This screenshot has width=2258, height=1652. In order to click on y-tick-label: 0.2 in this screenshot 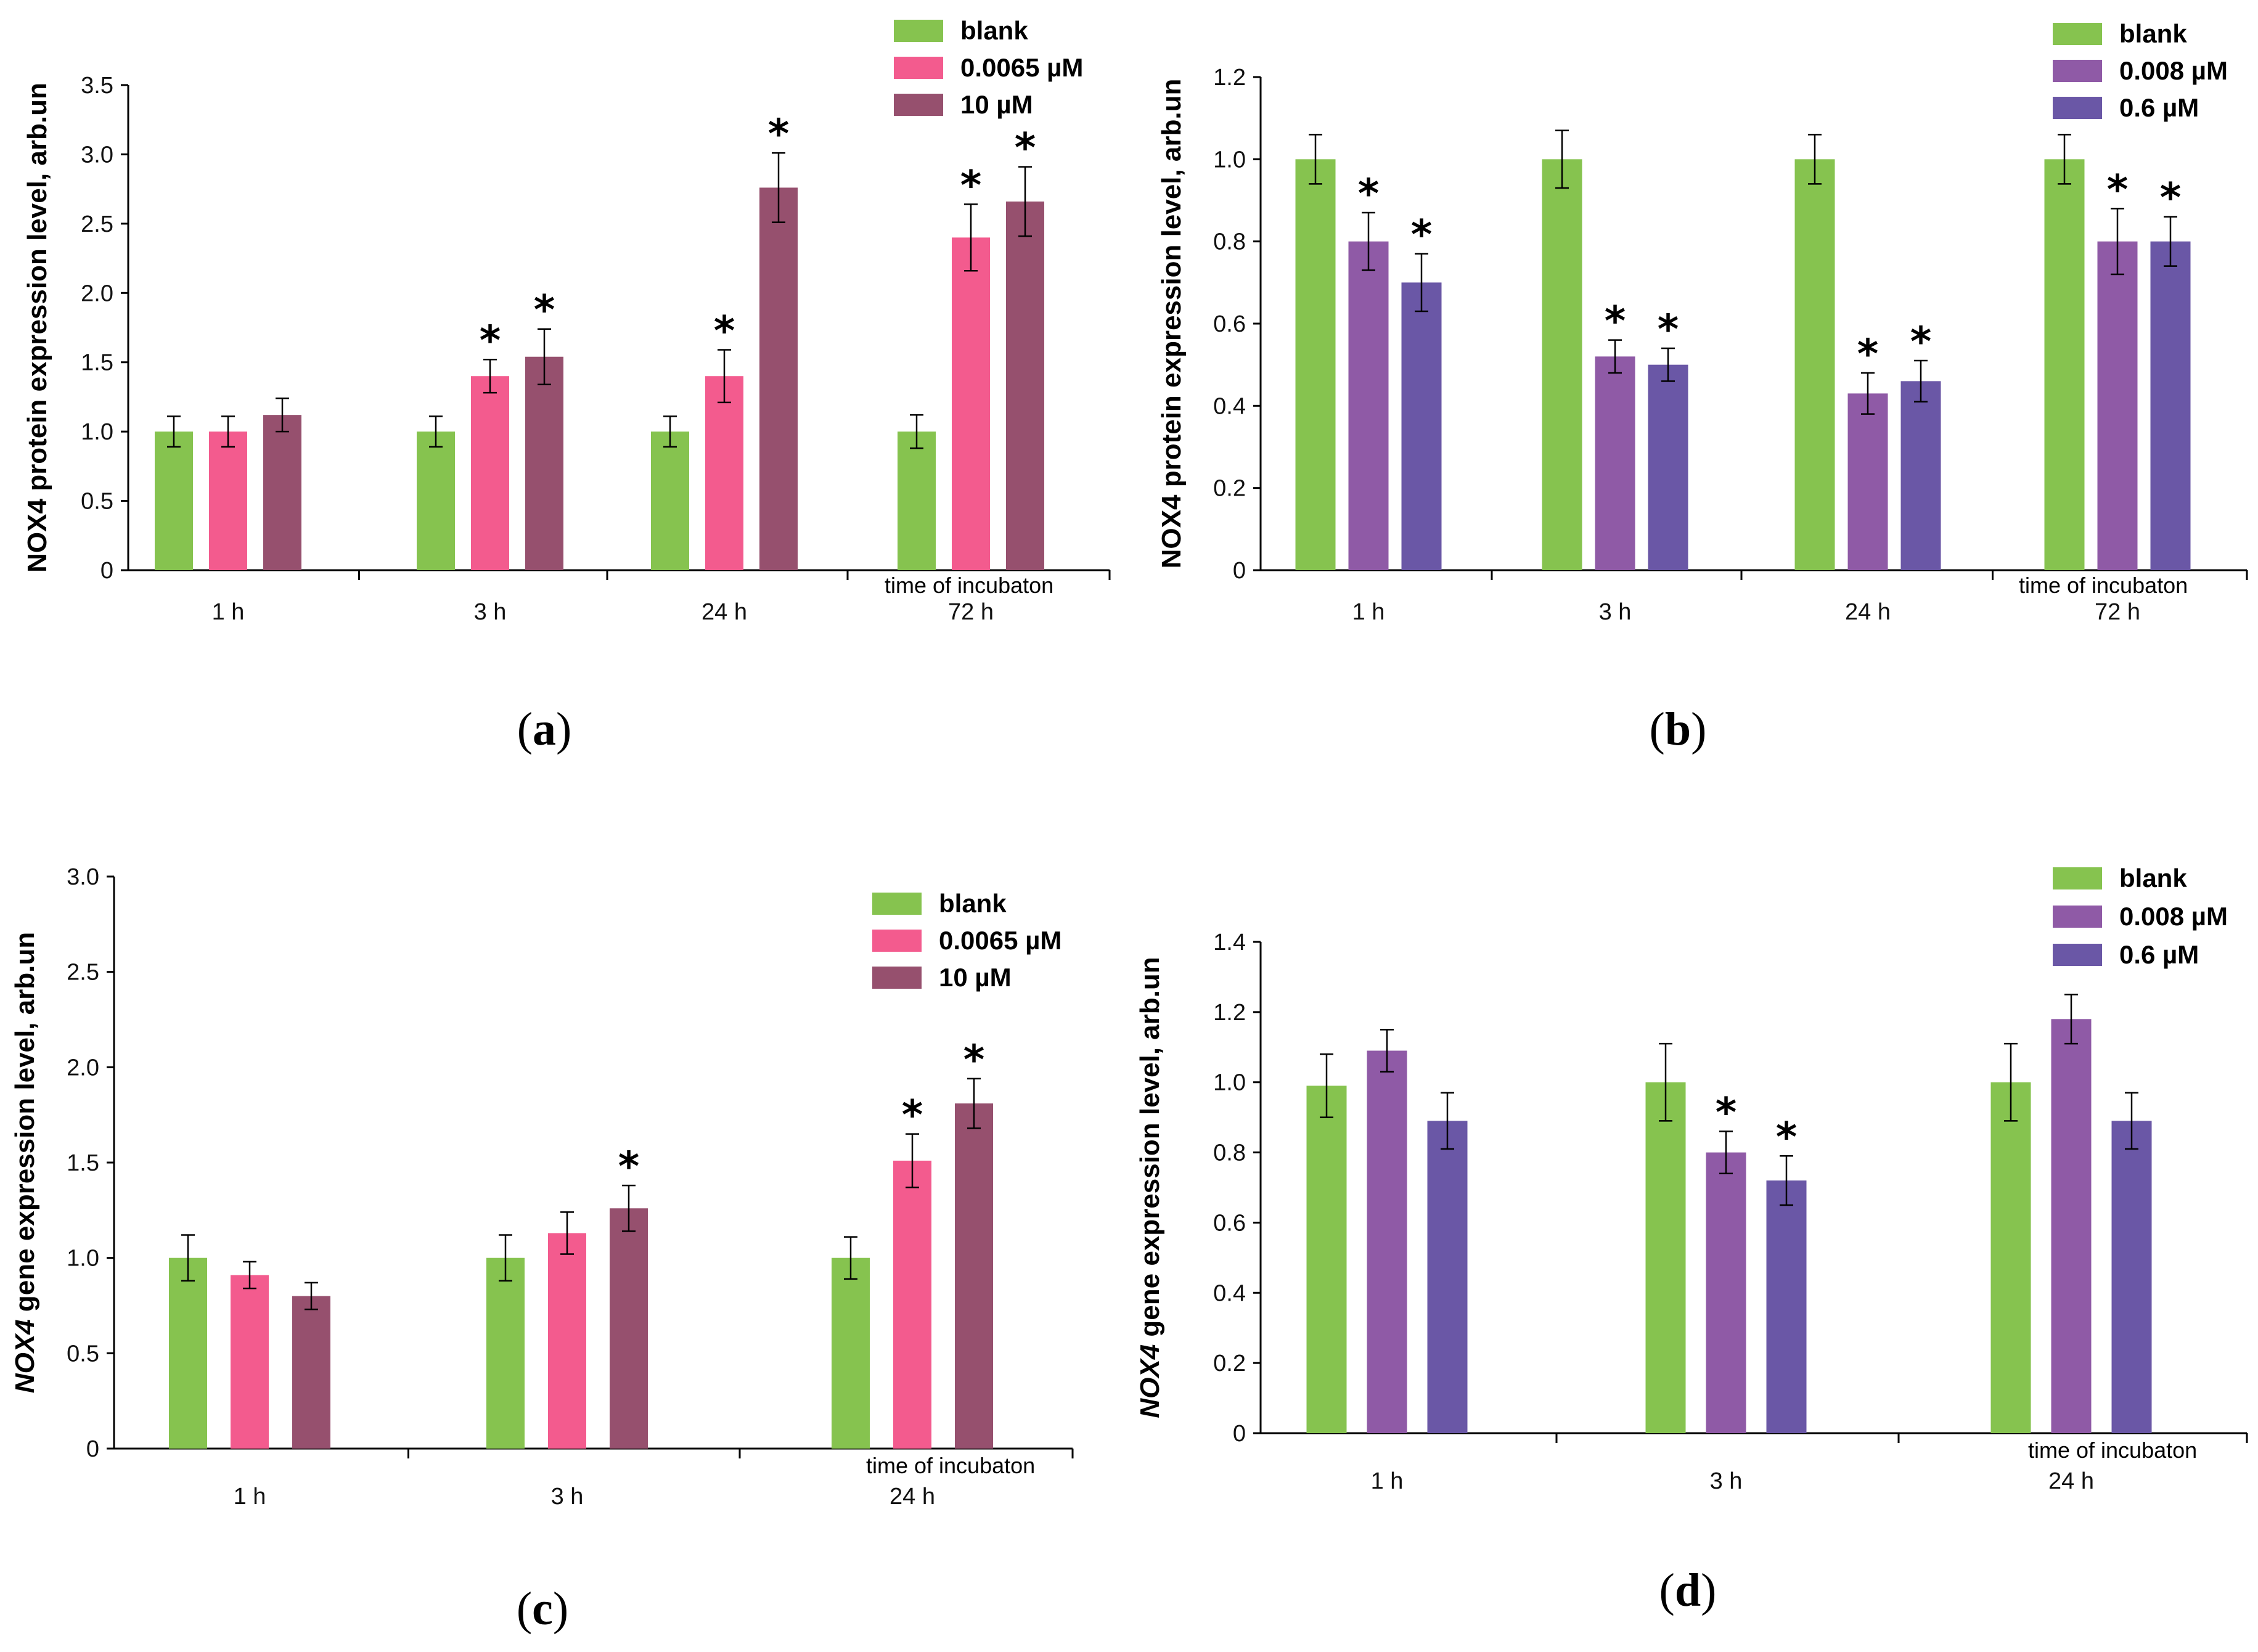, I will do `click(1229, 489)`.